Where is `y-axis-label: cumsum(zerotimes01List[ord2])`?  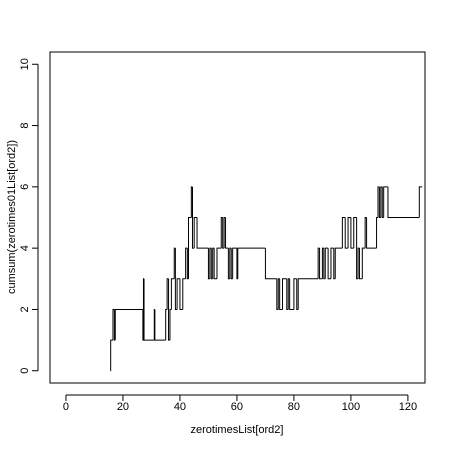
y-axis-label: cumsum(zerotimes01List[ord2]) is located at coordinates (12, 217).